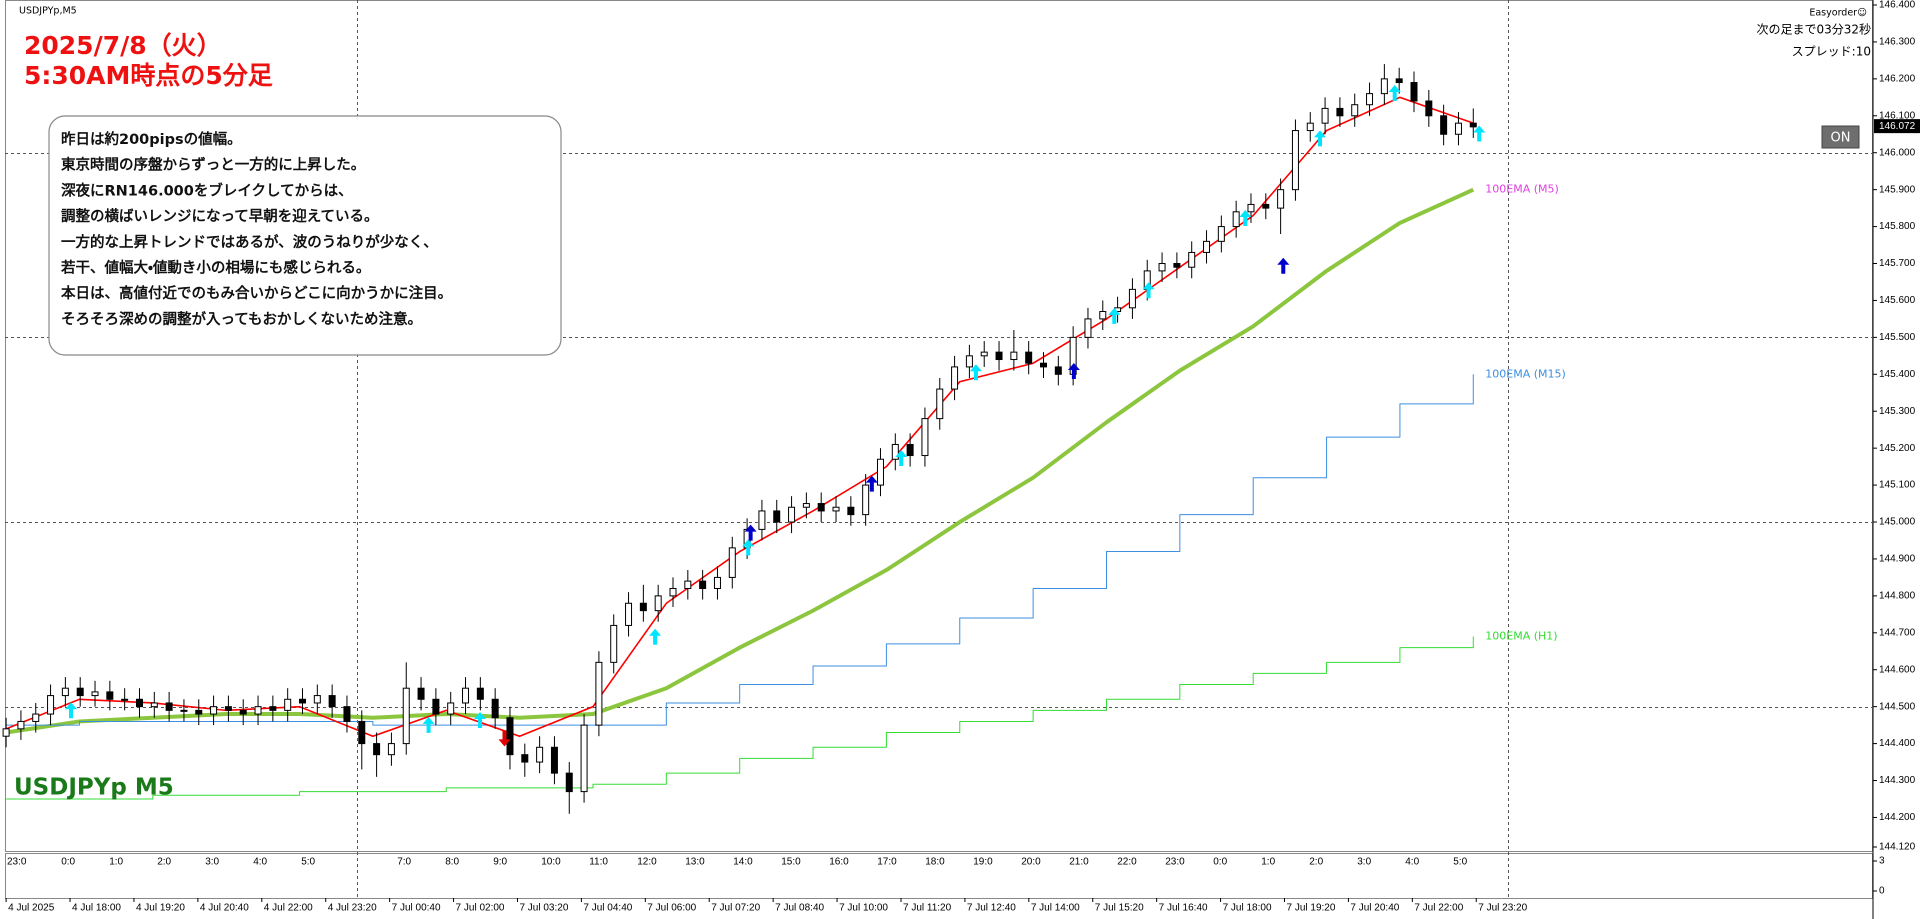  I want to click on hour-label: 0:0, so click(68, 862).